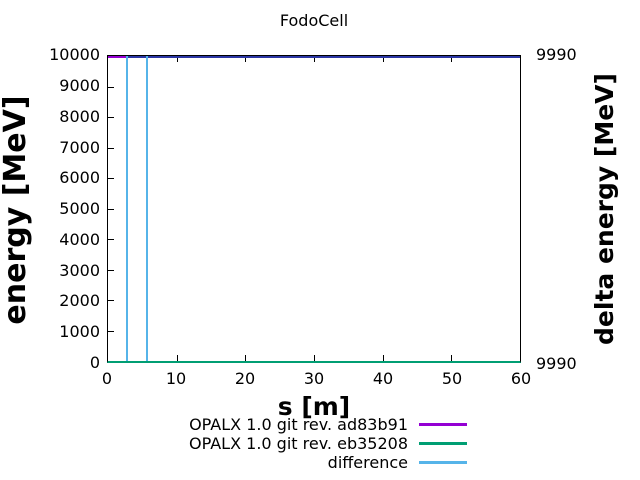  I want to click on legend-label: OPALX 1.0 git rev. ad83b91, so click(298, 424).